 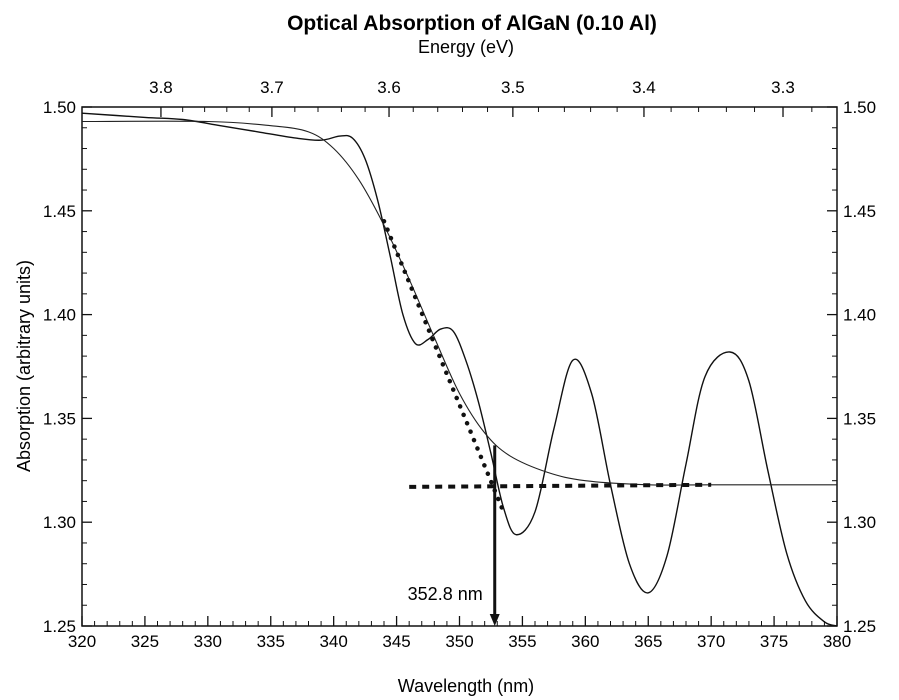 I want to click on x-tick-label: 330, so click(x=208, y=641).